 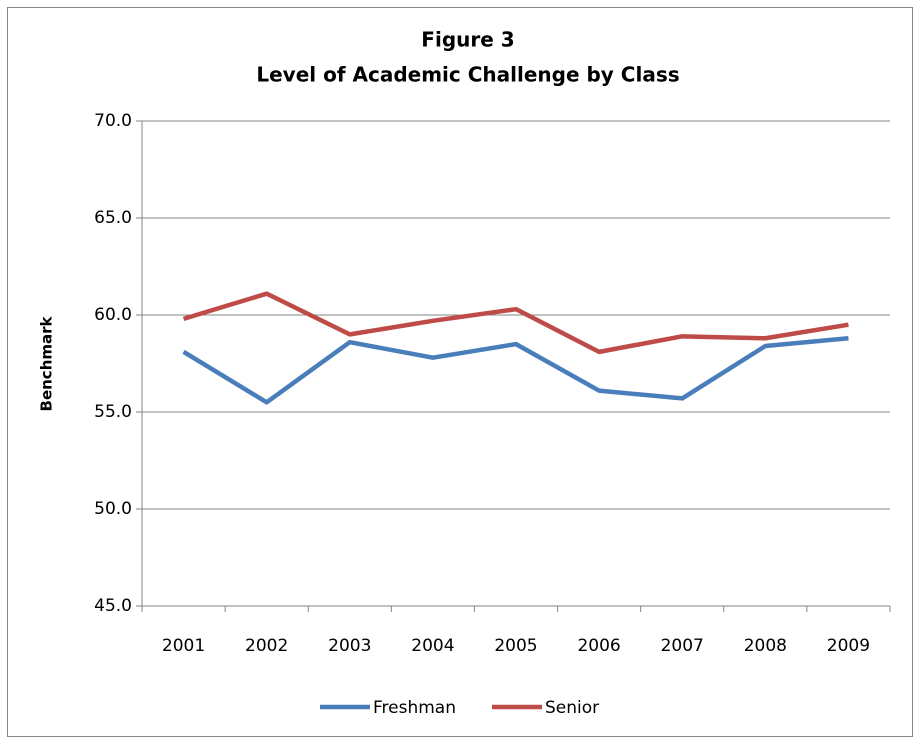 What do you see at coordinates (848, 646) in the screenshot?
I see `x-tick-label: 2009` at bounding box center [848, 646].